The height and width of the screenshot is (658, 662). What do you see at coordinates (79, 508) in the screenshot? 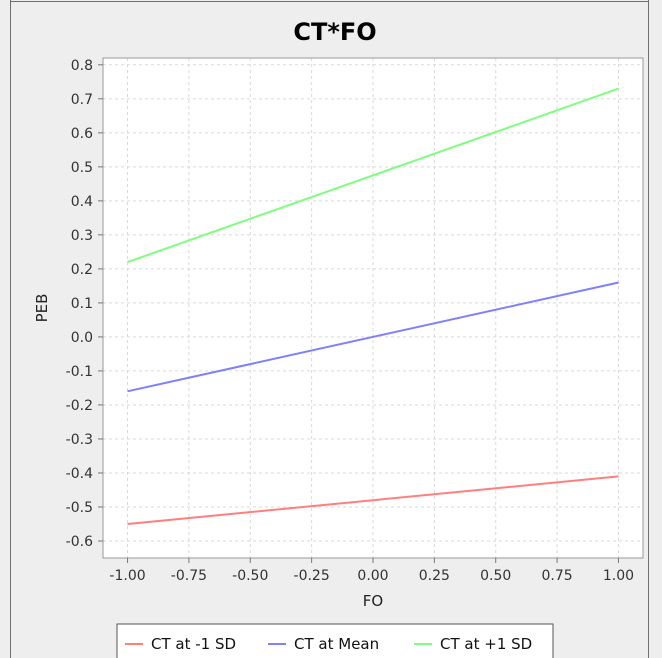
I see `y-tick-label: -0.5` at bounding box center [79, 508].